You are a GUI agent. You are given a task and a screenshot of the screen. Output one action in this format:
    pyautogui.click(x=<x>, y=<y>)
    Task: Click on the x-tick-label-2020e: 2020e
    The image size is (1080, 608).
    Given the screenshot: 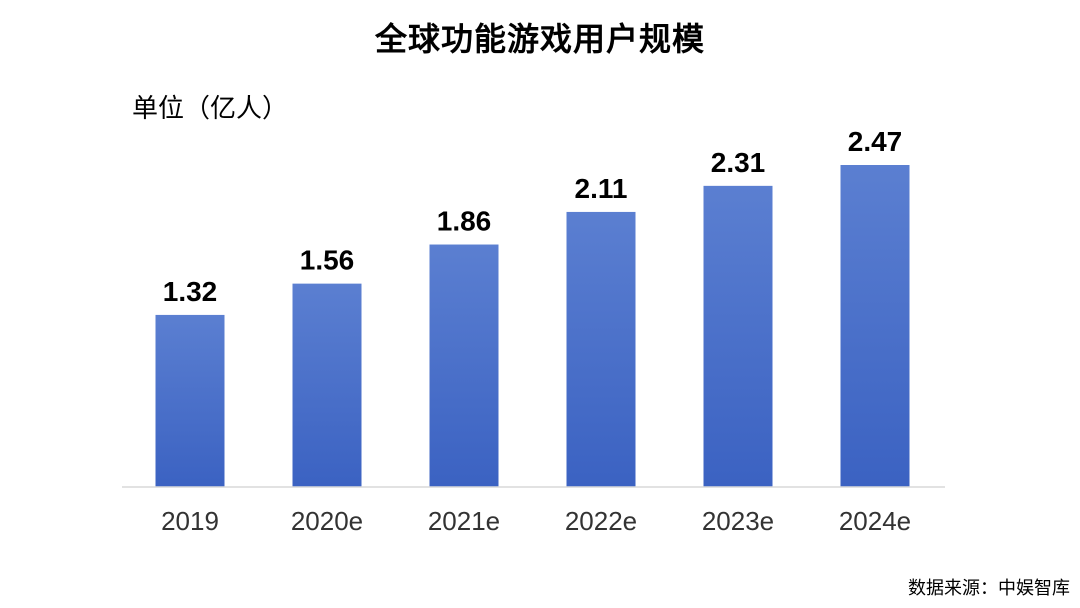 What is the action you would take?
    pyautogui.click(x=327, y=521)
    